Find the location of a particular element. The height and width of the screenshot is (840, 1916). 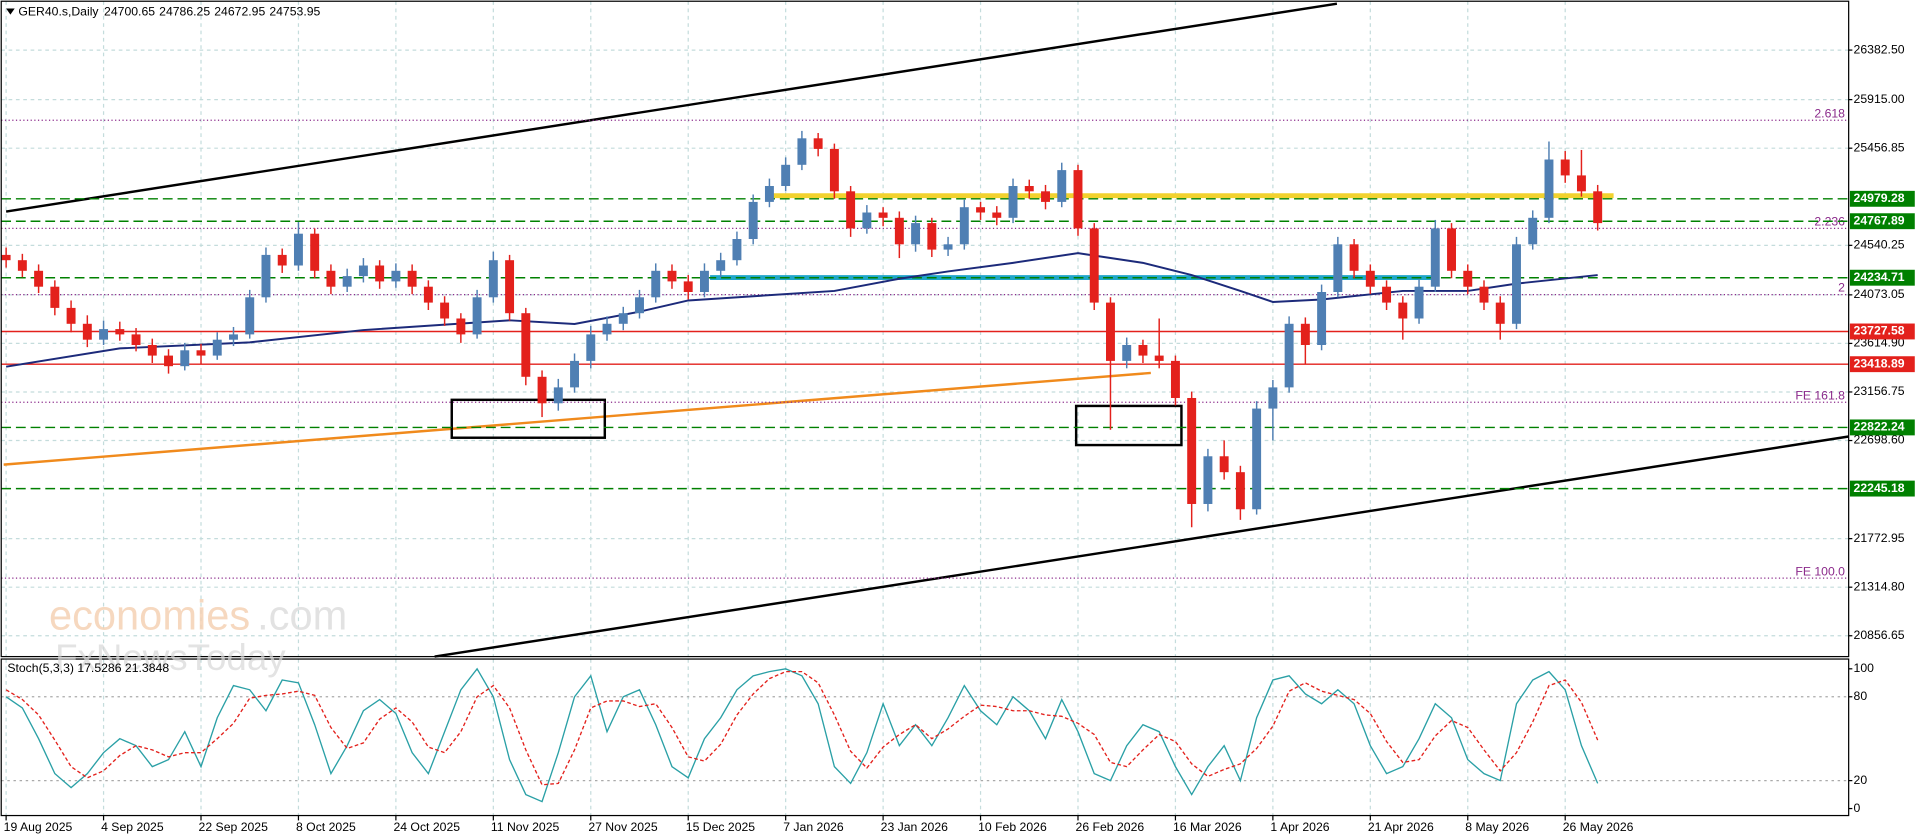

y-tick-label: 25456.85 is located at coordinates (1879, 147).